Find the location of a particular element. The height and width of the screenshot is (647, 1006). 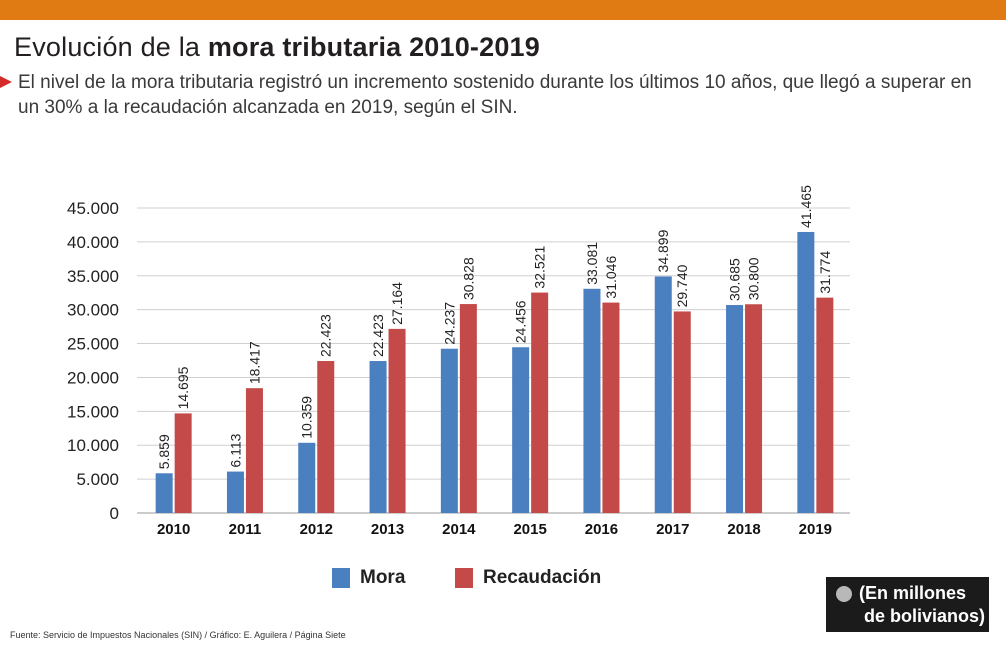

data-label-recaudacion-2018: 30.800 is located at coordinates (754, 278).